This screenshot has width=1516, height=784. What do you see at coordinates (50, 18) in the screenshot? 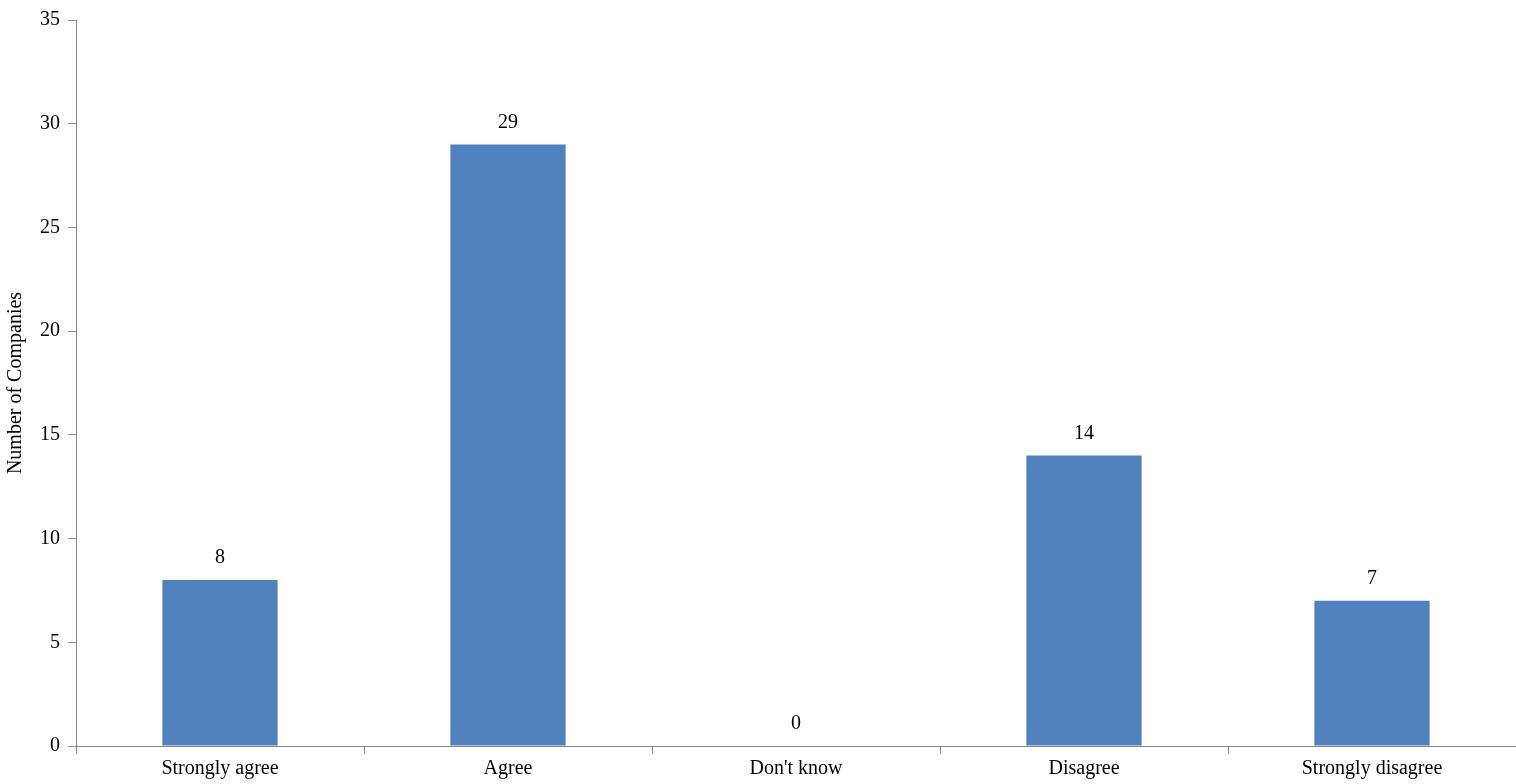
I see `y-tick-label: 35` at bounding box center [50, 18].